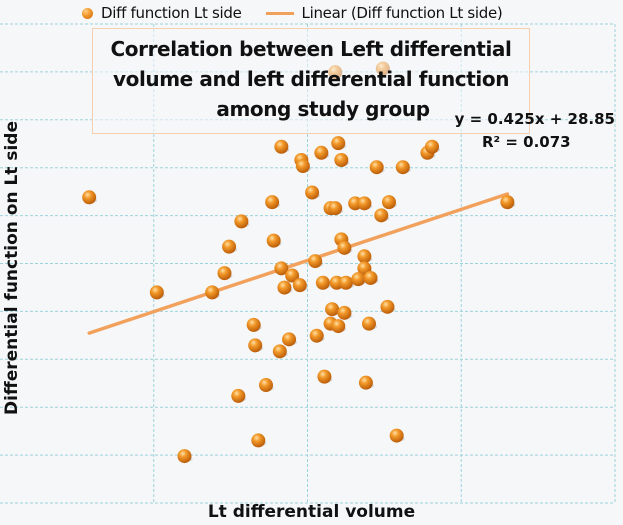  What do you see at coordinates (171, 13) in the screenshot?
I see `legend-label-series: Diff function Lt side` at bounding box center [171, 13].